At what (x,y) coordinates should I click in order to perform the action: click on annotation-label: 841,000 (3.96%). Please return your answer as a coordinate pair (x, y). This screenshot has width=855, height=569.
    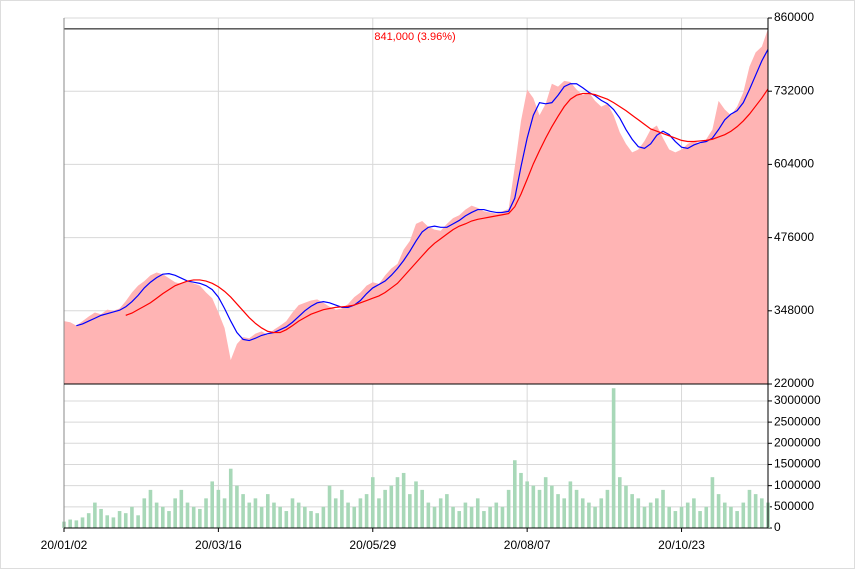
    Looking at the image, I should click on (414, 37).